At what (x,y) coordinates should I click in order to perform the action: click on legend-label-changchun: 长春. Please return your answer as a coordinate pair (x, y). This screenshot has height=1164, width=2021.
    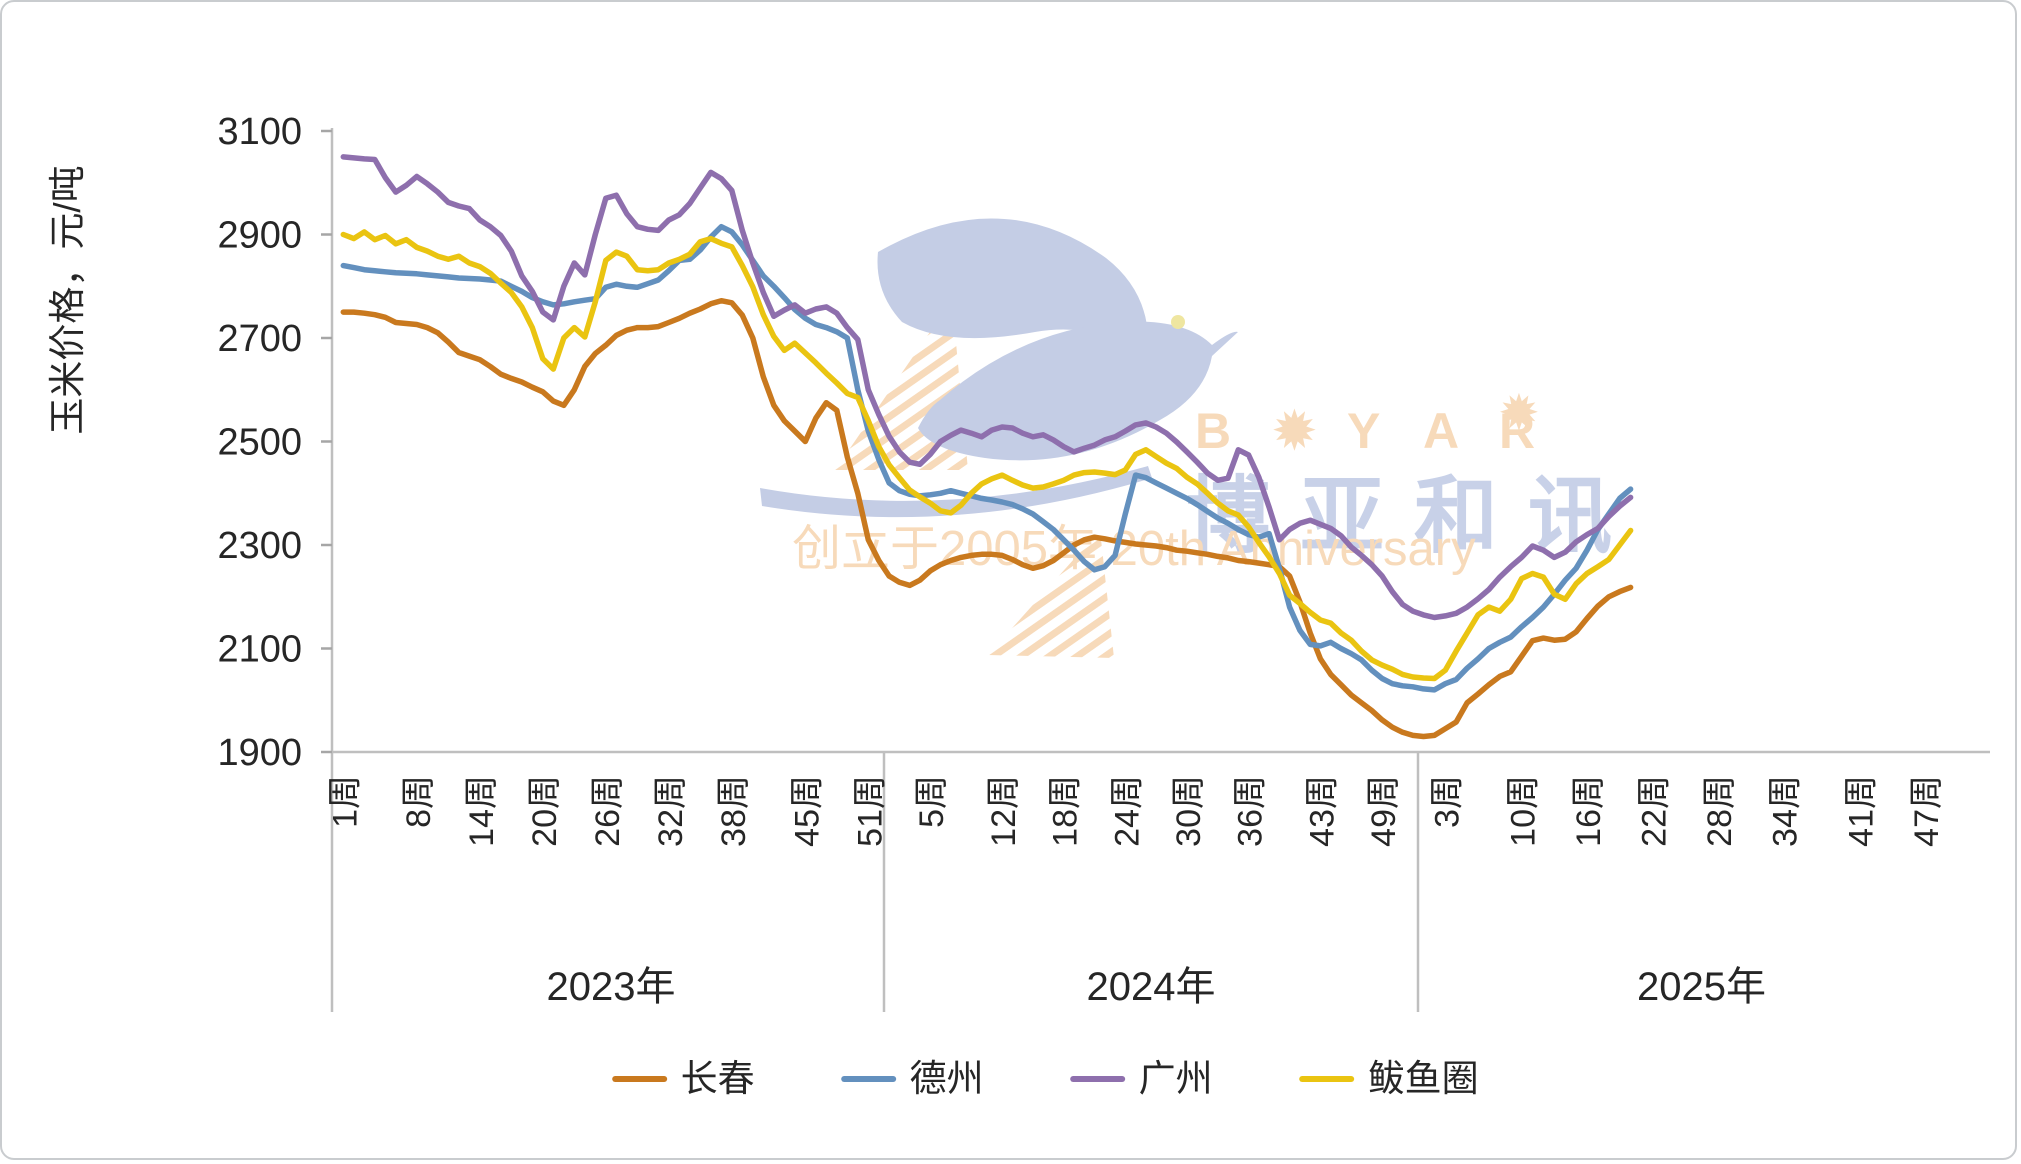
    Looking at the image, I should click on (717, 1078).